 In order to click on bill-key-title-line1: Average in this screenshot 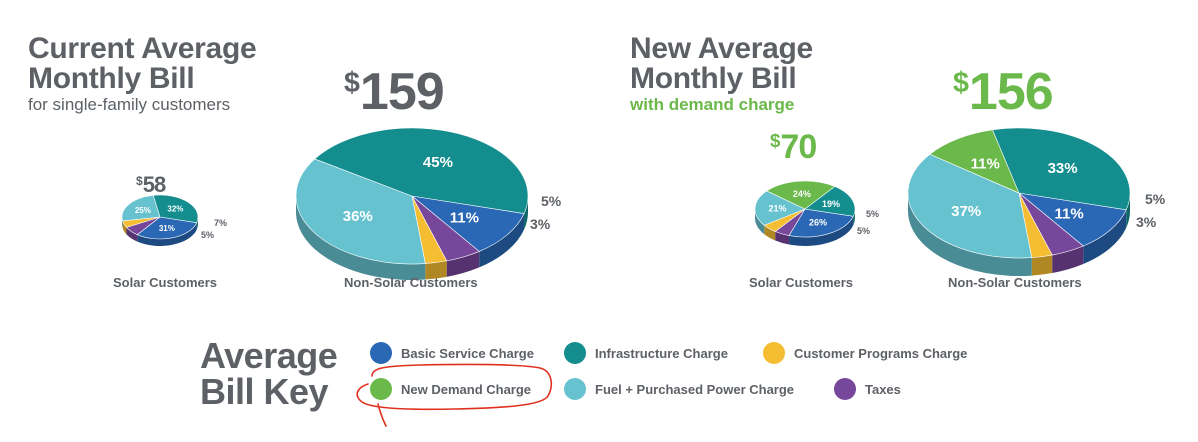, I will do `click(269, 355)`.